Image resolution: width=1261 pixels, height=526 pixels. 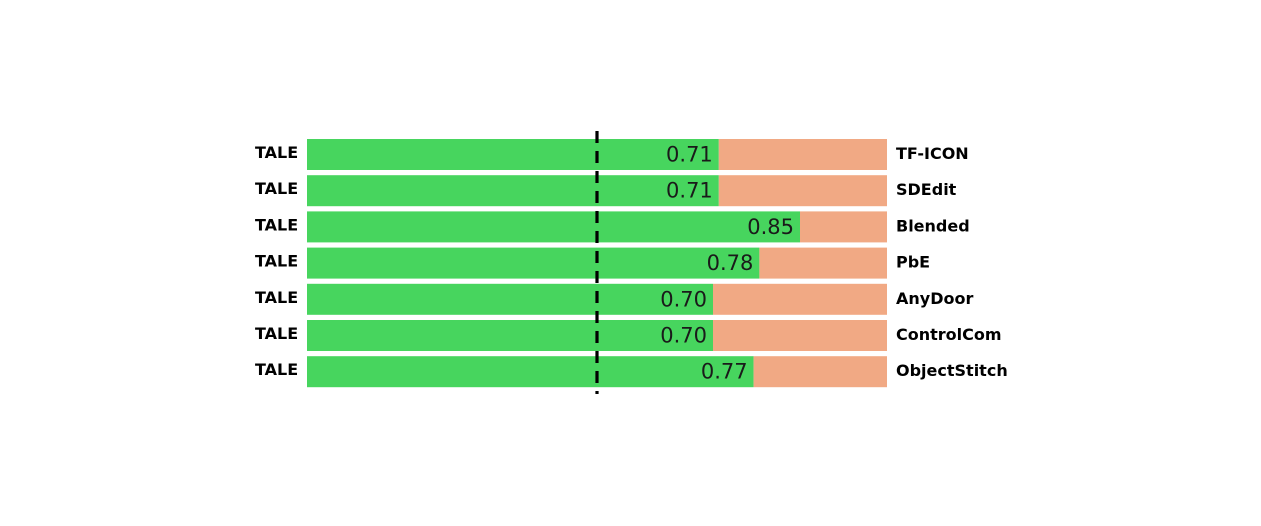 What do you see at coordinates (949, 334) in the screenshot?
I see `right-method-label: ControlCom` at bounding box center [949, 334].